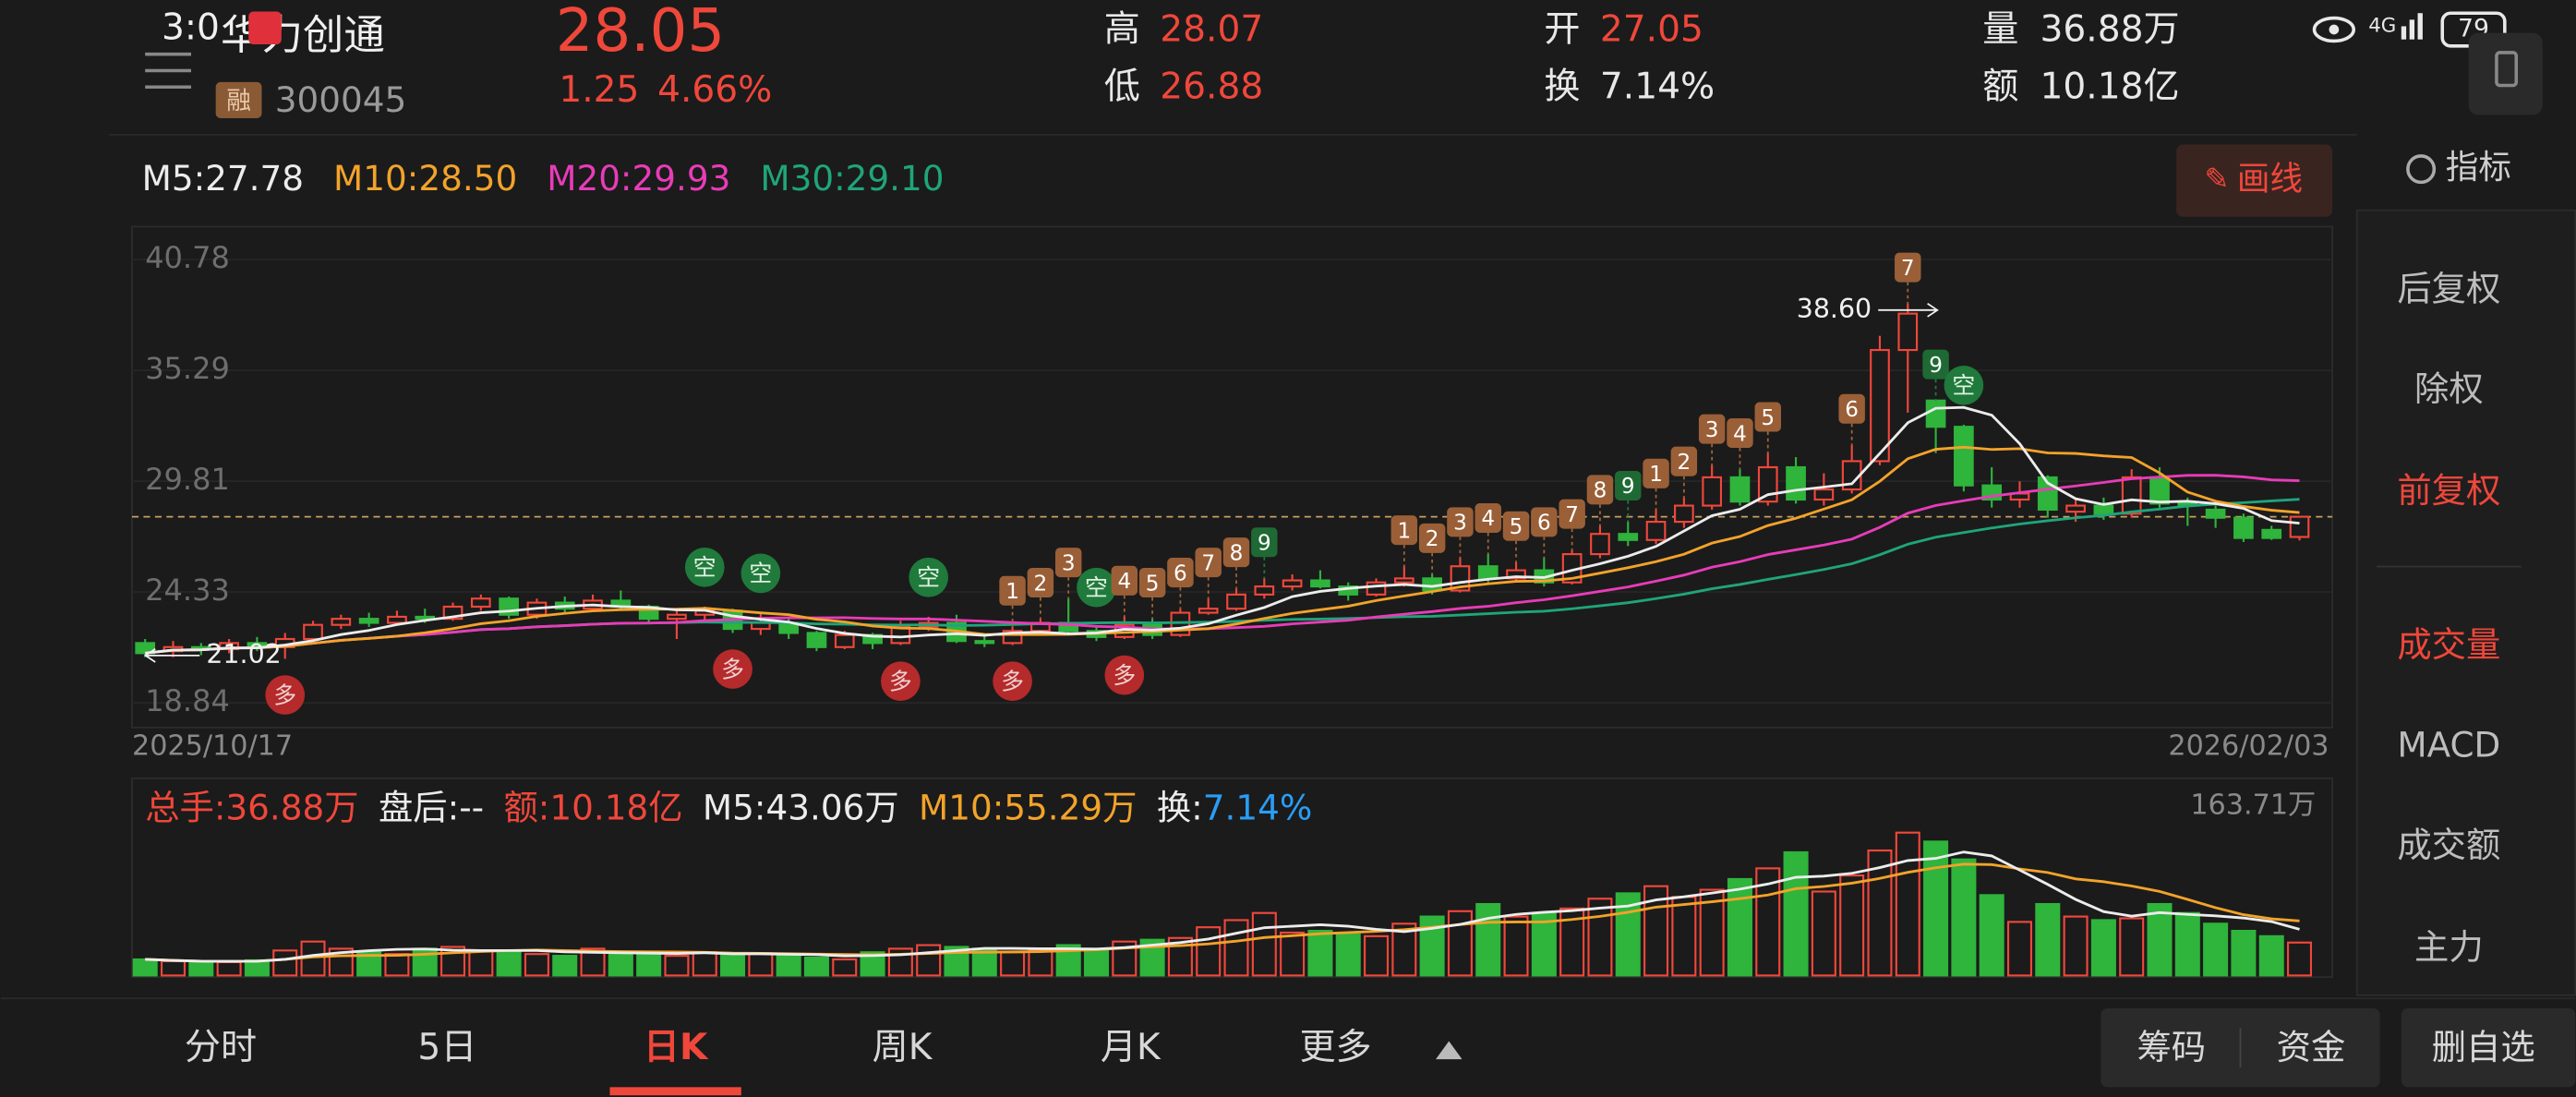  What do you see at coordinates (1449, 1050) in the screenshot?
I see `more-arrow` at bounding box center [1449, 1050].